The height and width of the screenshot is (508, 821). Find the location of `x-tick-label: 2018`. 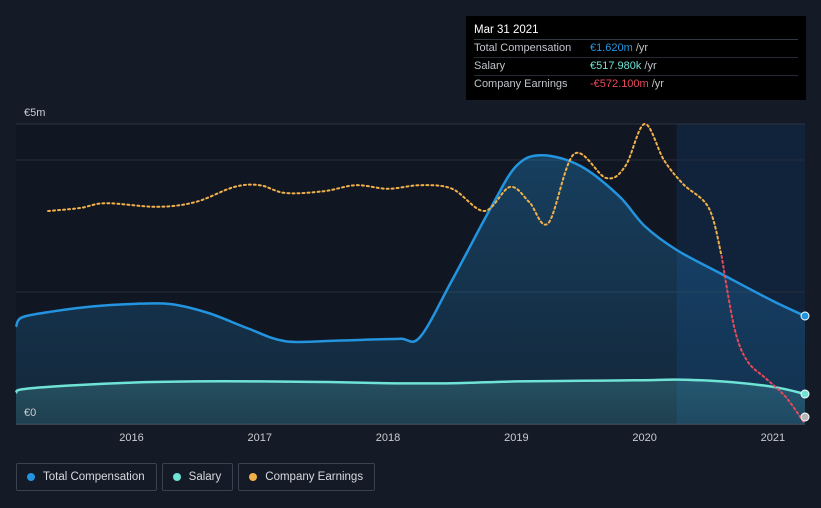

x-tick-label: 2018 is located at coordinates (388, 438).